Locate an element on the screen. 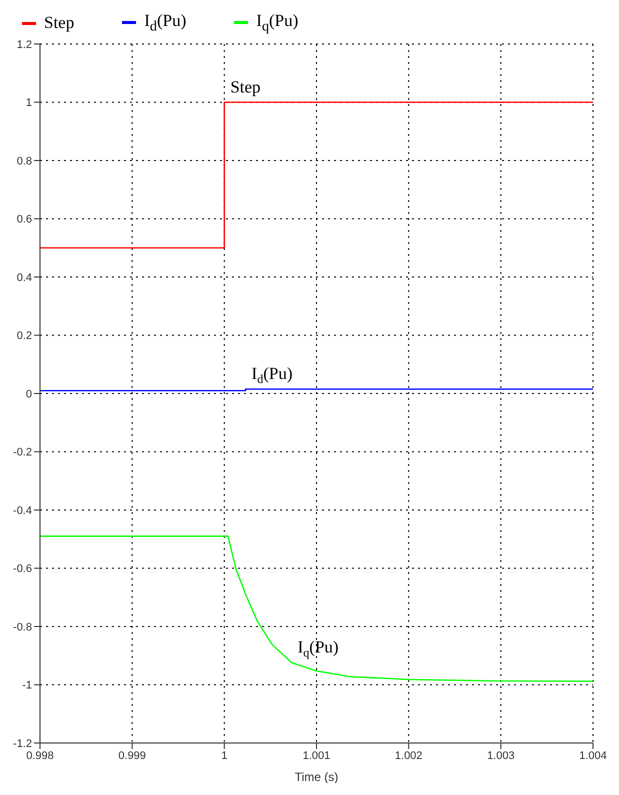 The height and width of the screenshot is (795, 619). legend-label: I$_{q}$(Pu) is located at coordinates (277, 23).